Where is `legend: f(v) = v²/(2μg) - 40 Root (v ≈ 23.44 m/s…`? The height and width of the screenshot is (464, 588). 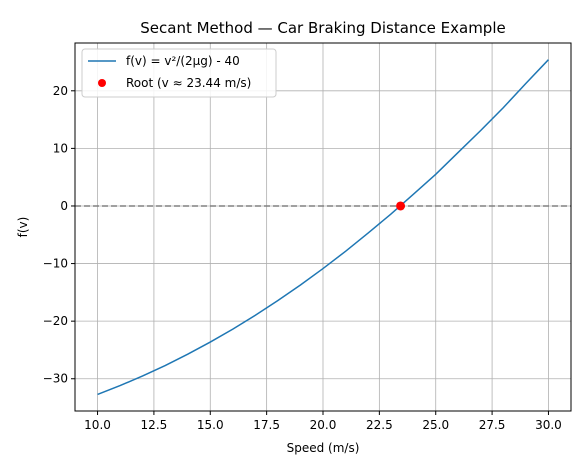 legend: f(v) = v²/(2μg) - 40 Root (v ≈ 23.44 m/s… is located at coordinates (179, 73).